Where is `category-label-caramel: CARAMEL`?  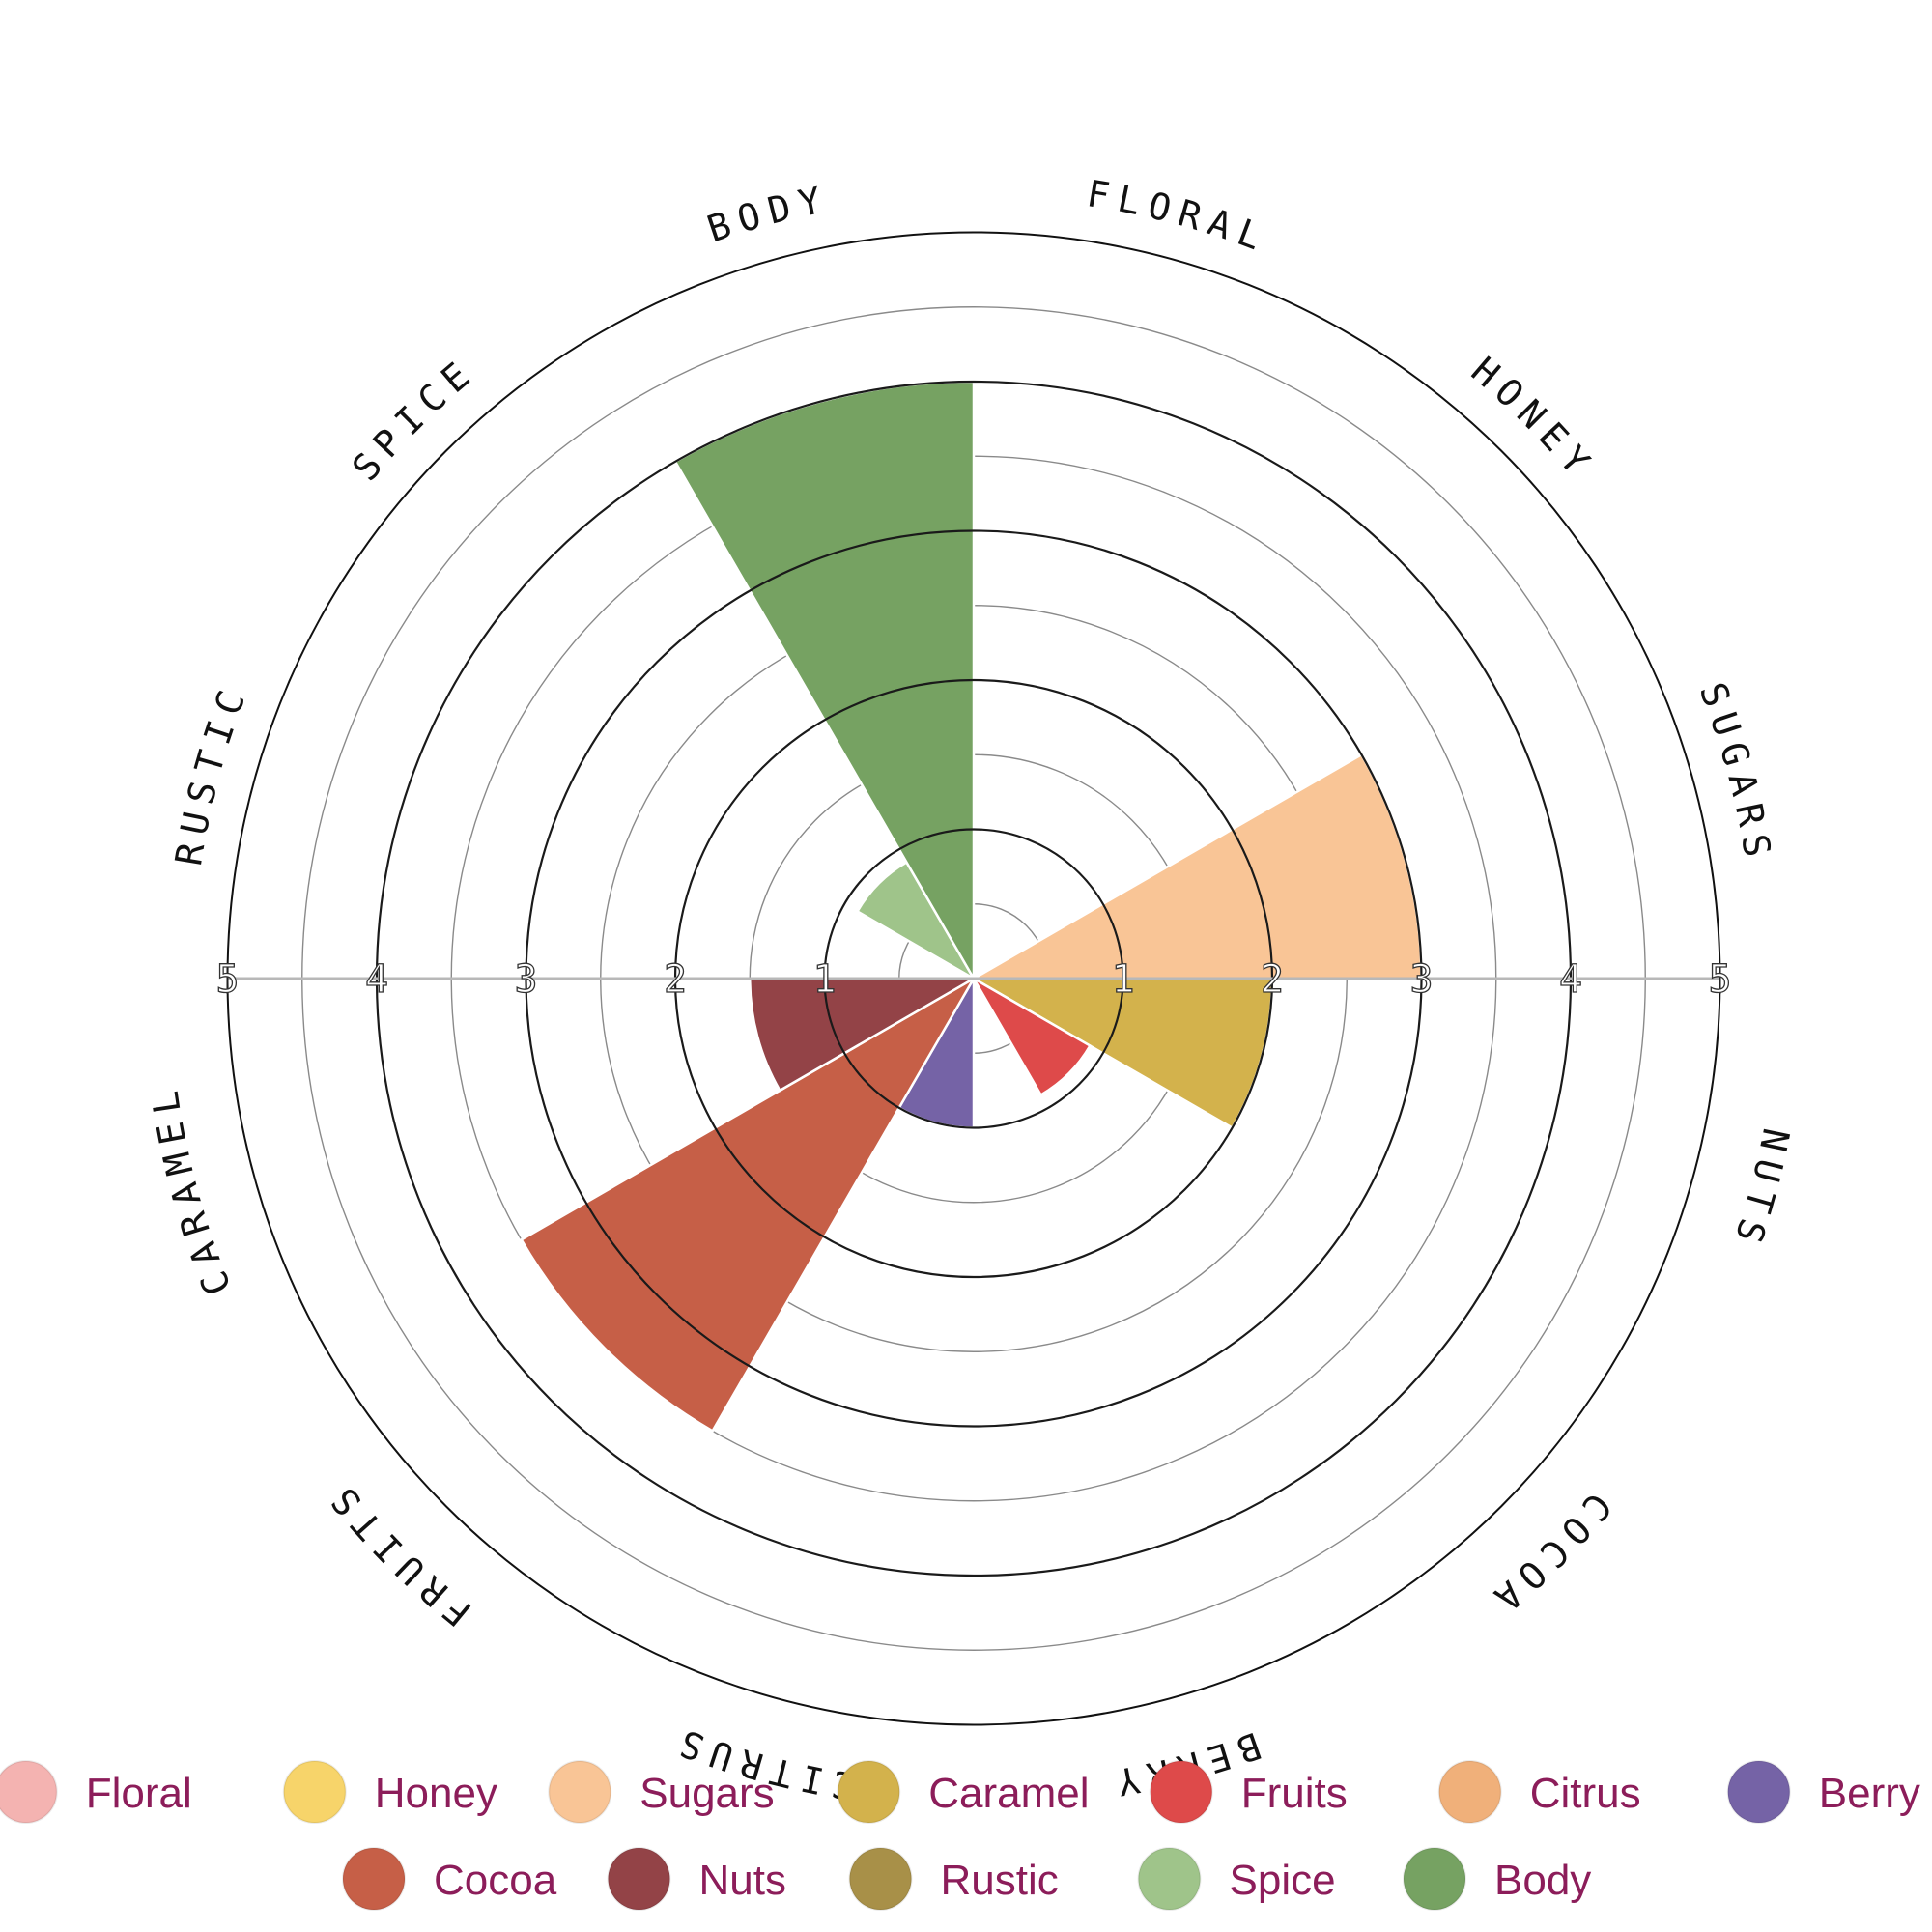
category-label-caramel: CARAMEL is located at coordinates (192, 1190).